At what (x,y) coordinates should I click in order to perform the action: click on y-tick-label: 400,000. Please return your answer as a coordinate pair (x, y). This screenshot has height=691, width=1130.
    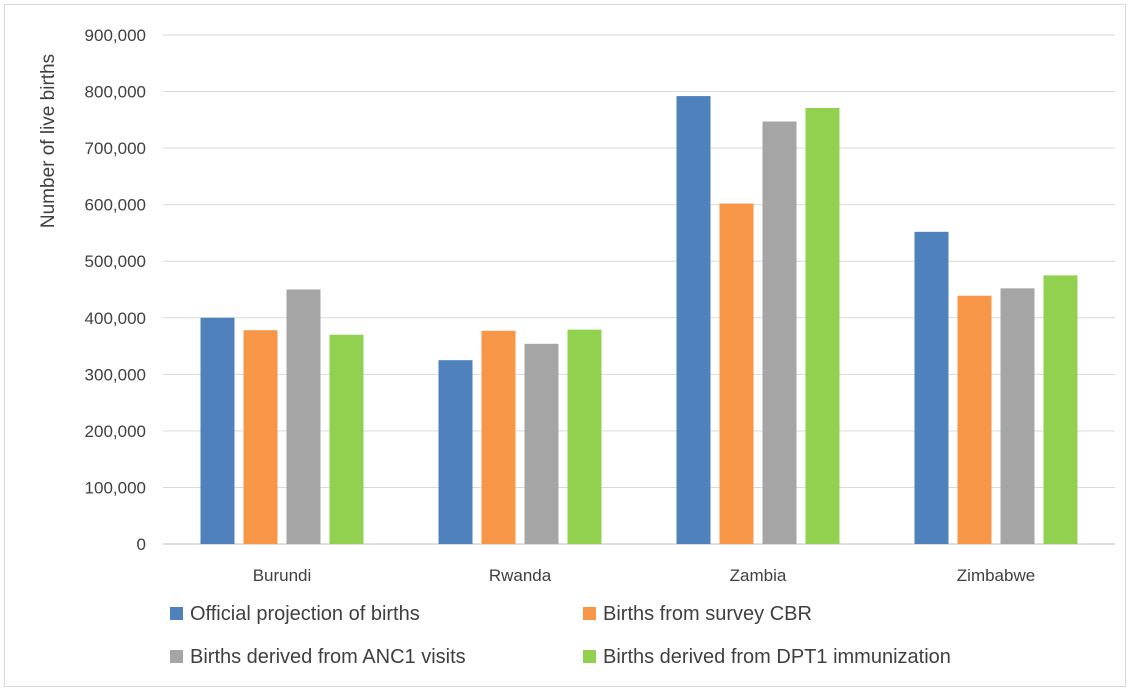
    Looking at the image, I should click on (115, 318).